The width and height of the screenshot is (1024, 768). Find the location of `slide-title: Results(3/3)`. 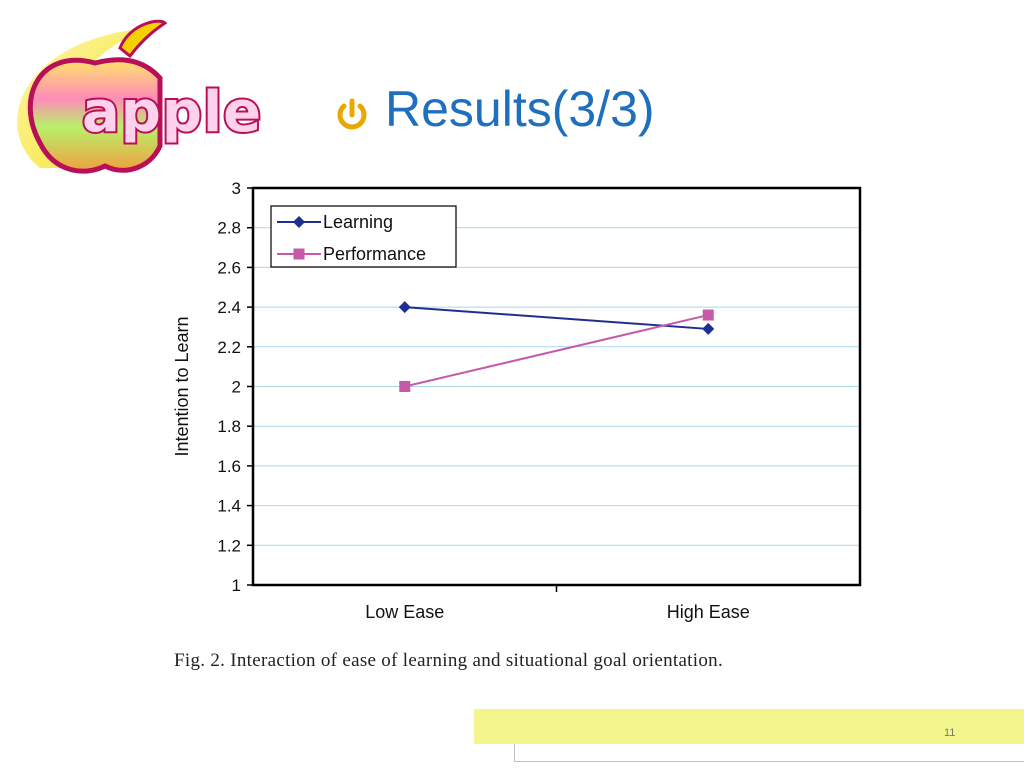

slide-title: Results(3/3) is located at coordinates (520, 109).